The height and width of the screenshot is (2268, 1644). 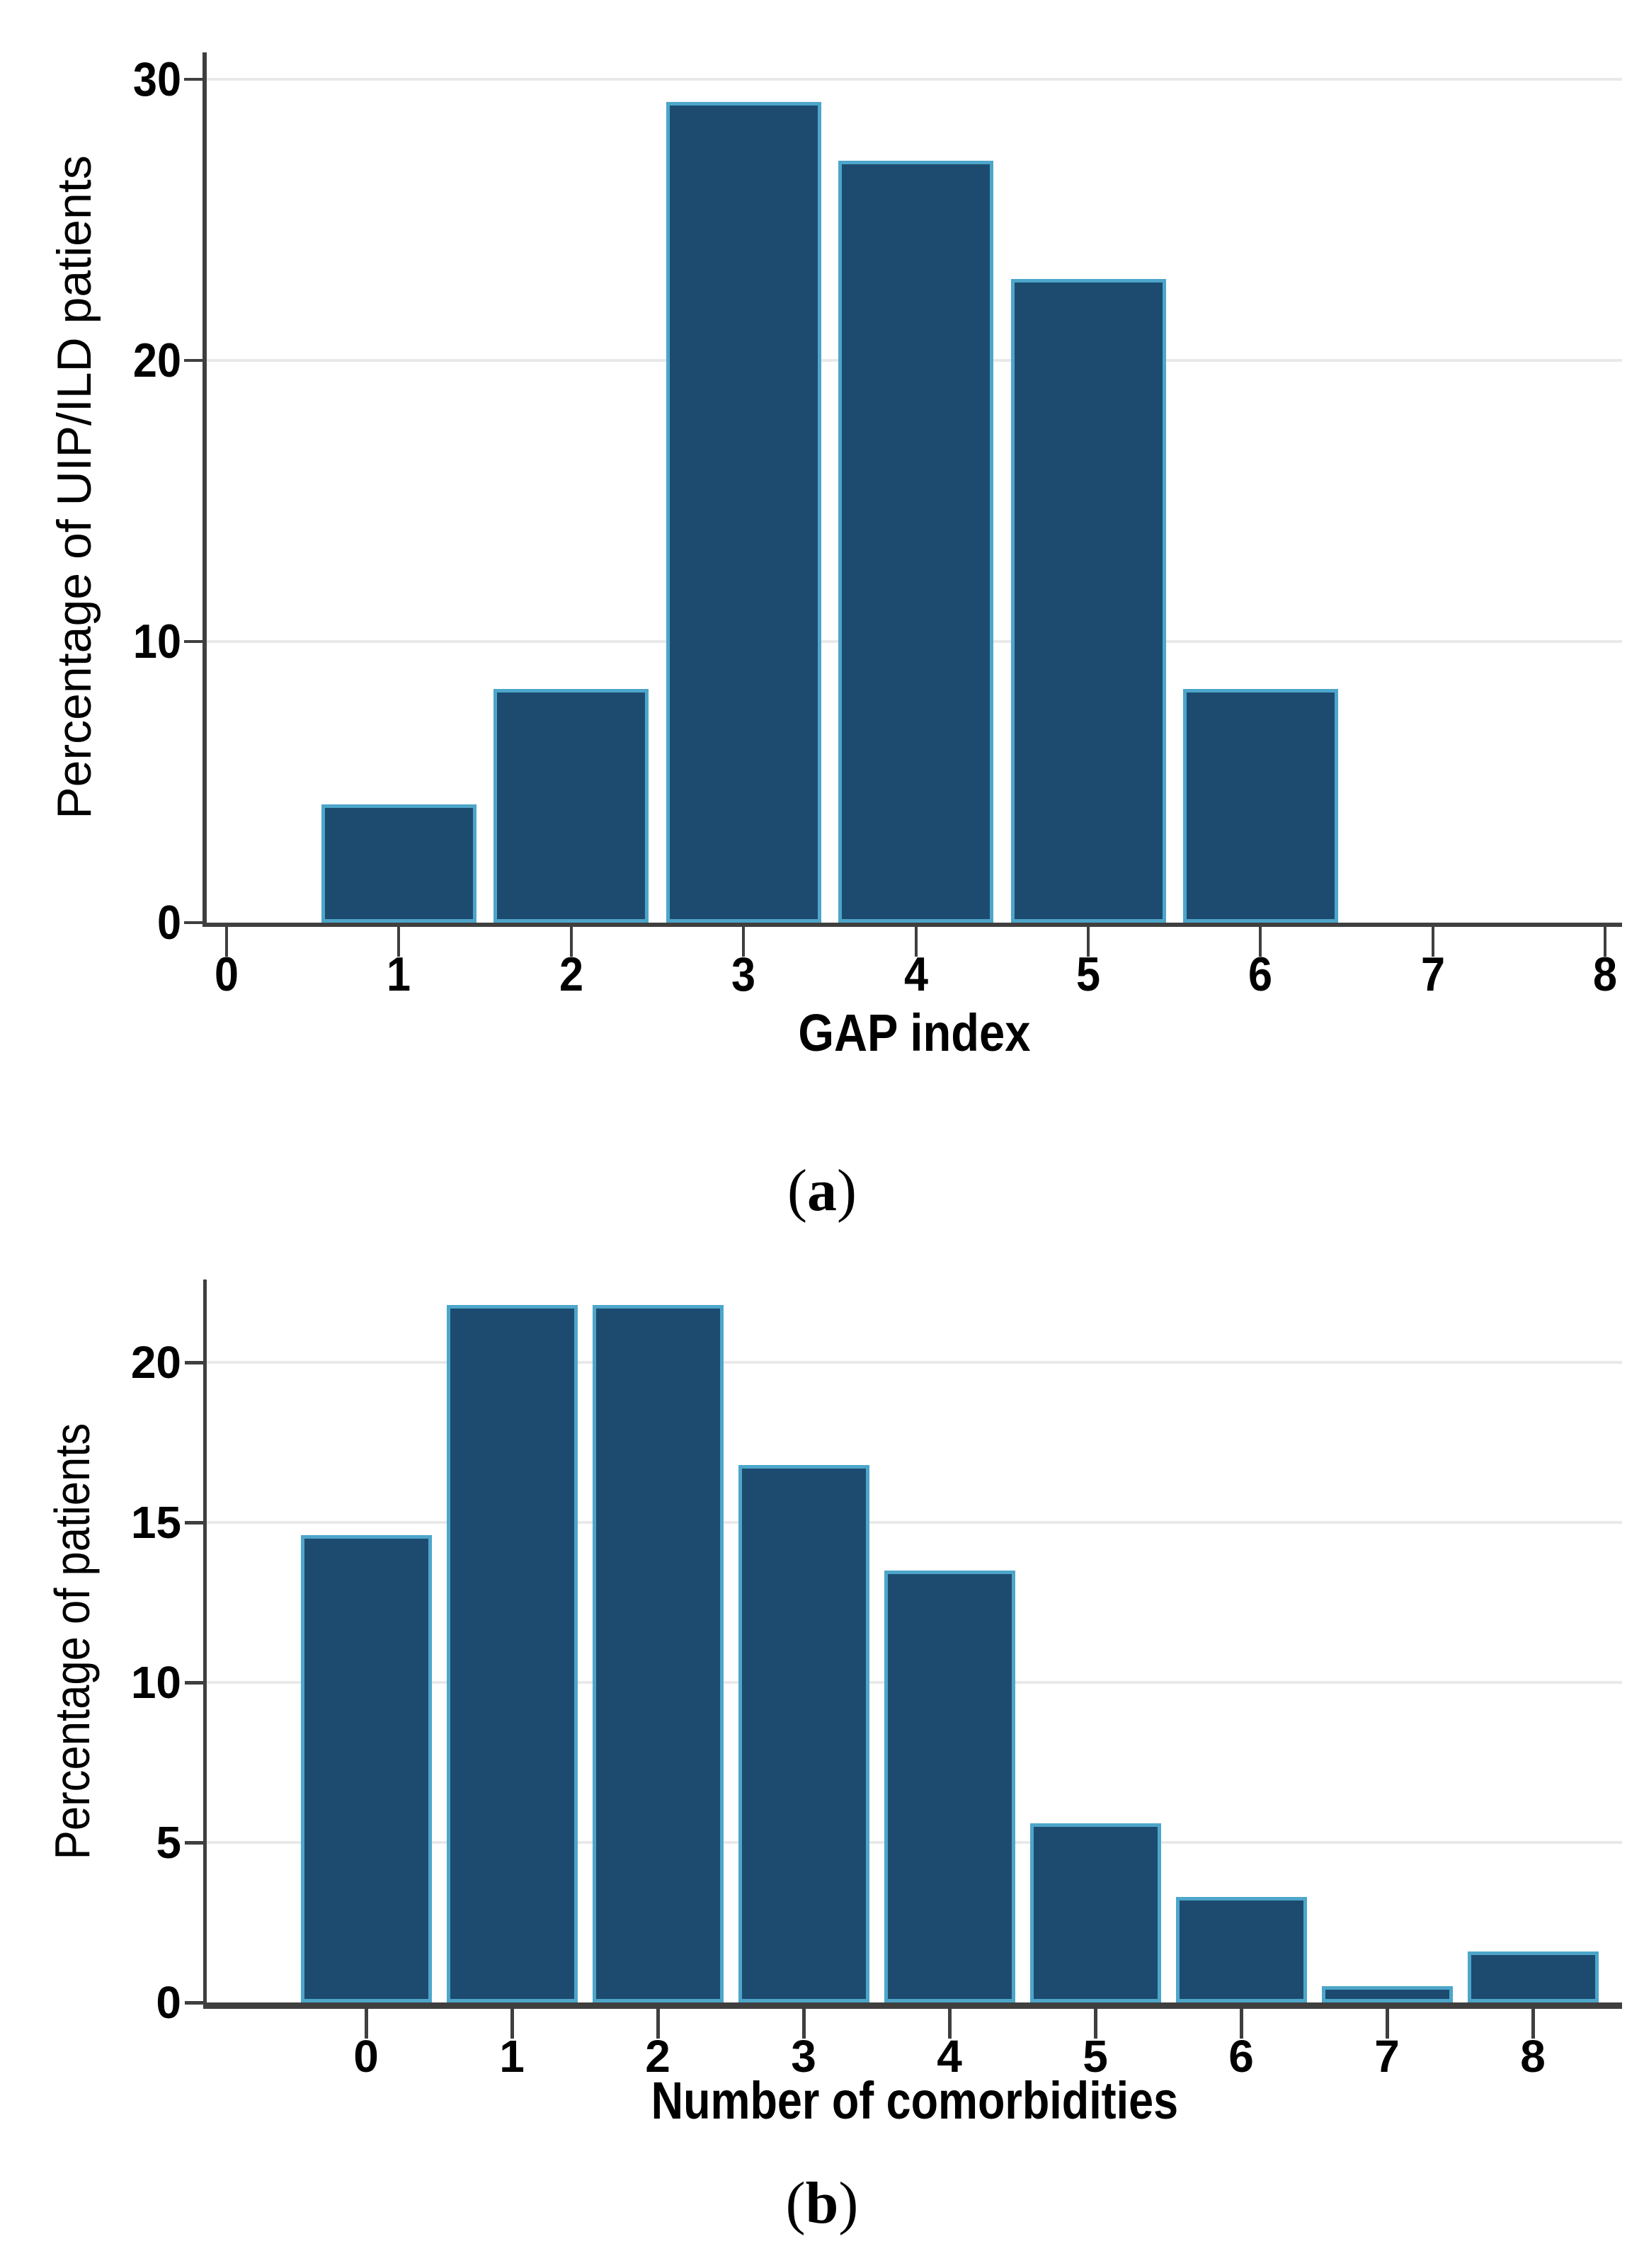 I want to click on panel-b-y-axis-title: Percentage of patients, so click(x=73, y=1641).